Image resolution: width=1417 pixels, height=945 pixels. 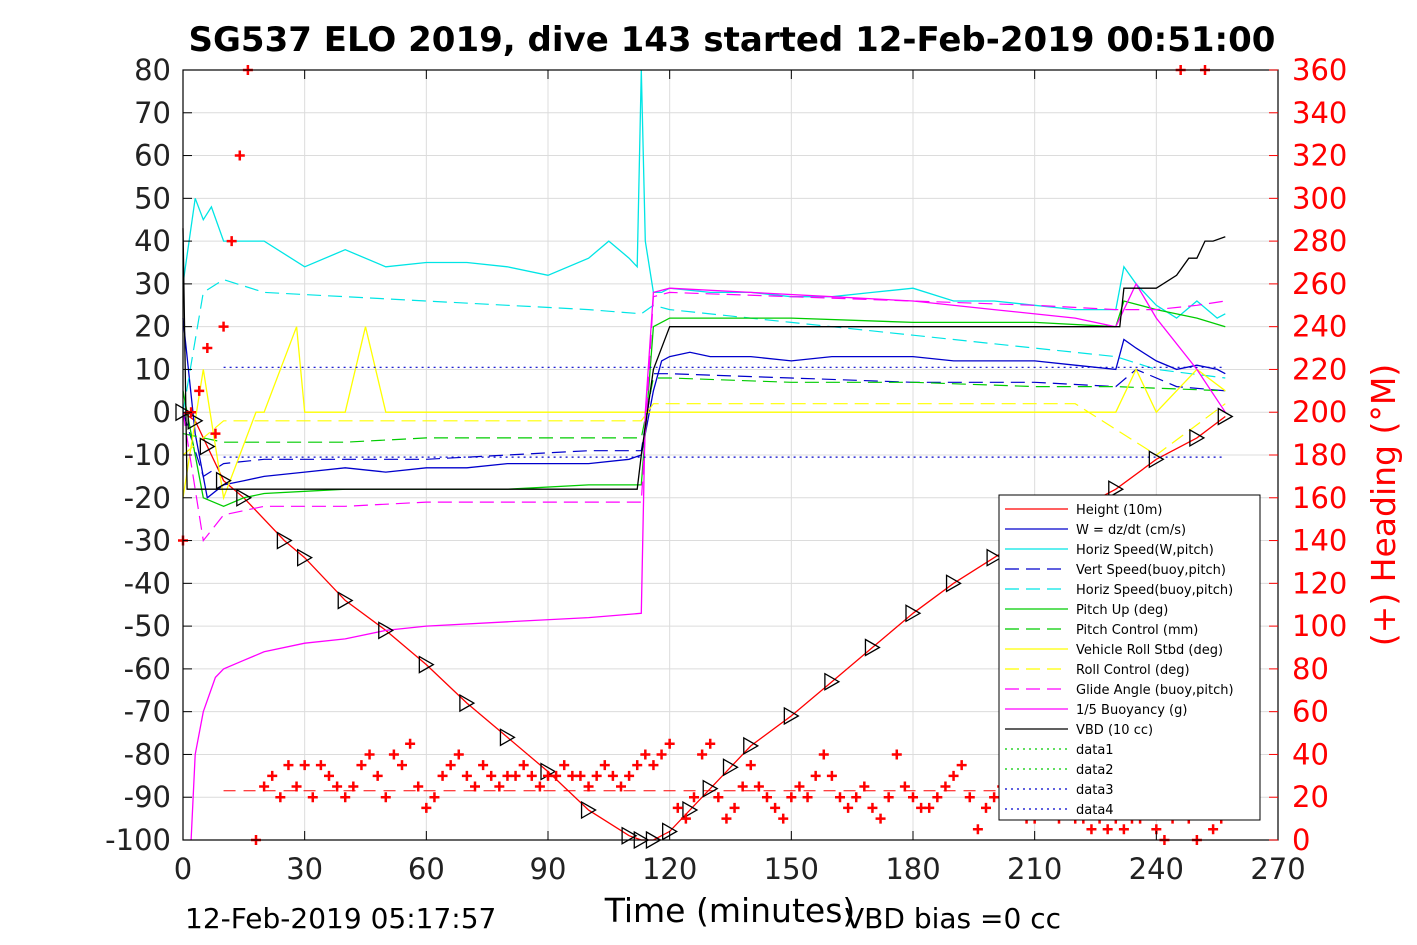 What do you see at coordinates (1277, 869) in the screenshot?
I see `x-tick-label: 270` at bounding box center [1277, 869].